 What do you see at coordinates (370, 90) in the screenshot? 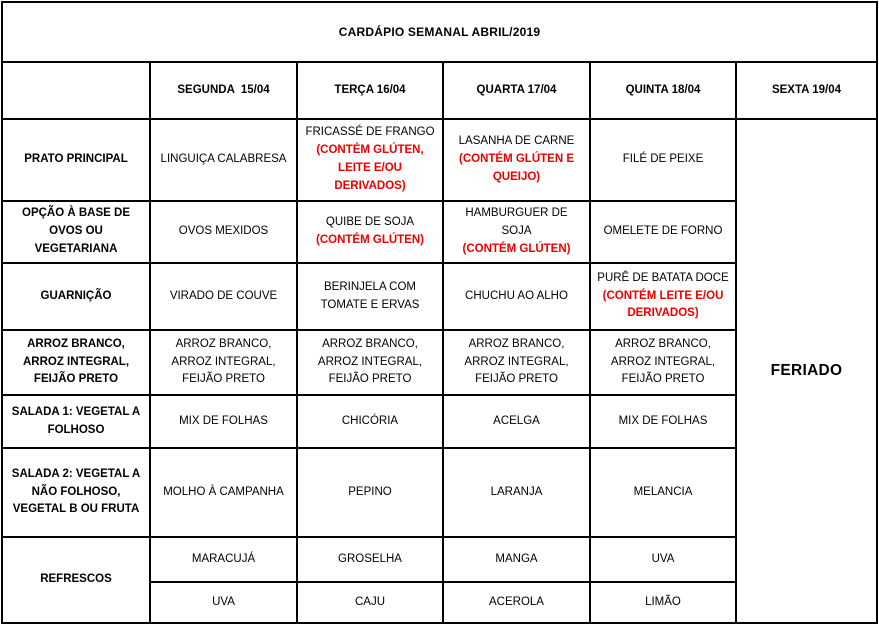
I see `day-header-tuesday: TERÇA 16/04` at bounding box center [370, 90].